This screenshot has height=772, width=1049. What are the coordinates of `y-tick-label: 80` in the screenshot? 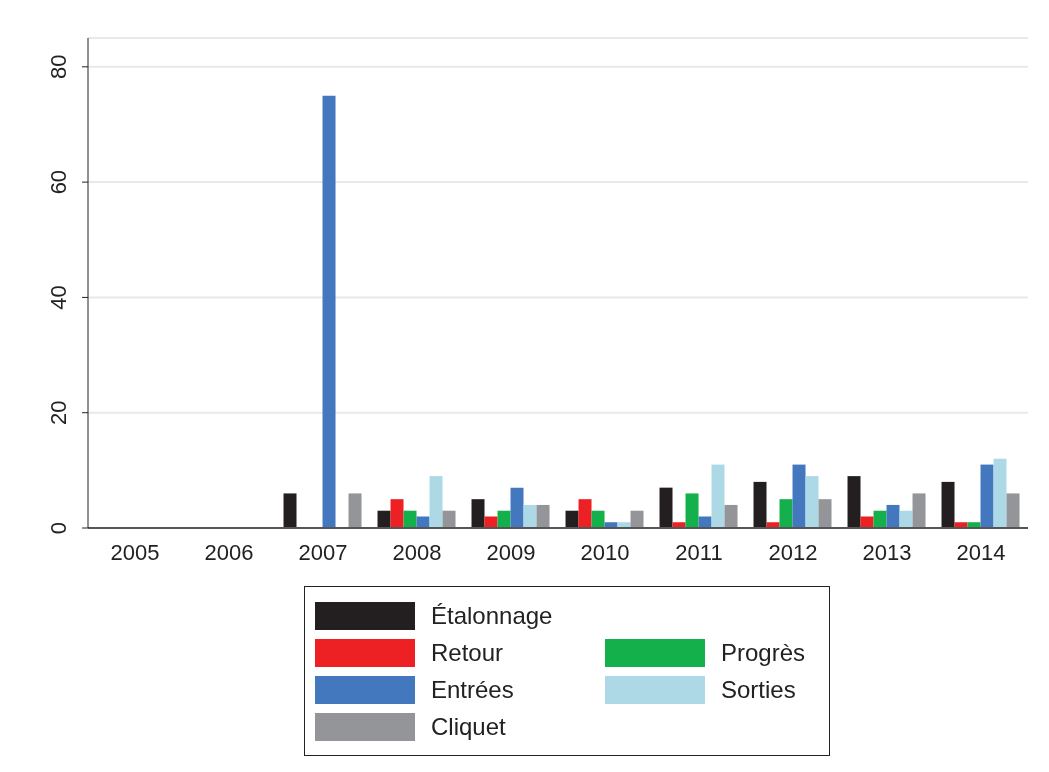 It's located at (58, 67).